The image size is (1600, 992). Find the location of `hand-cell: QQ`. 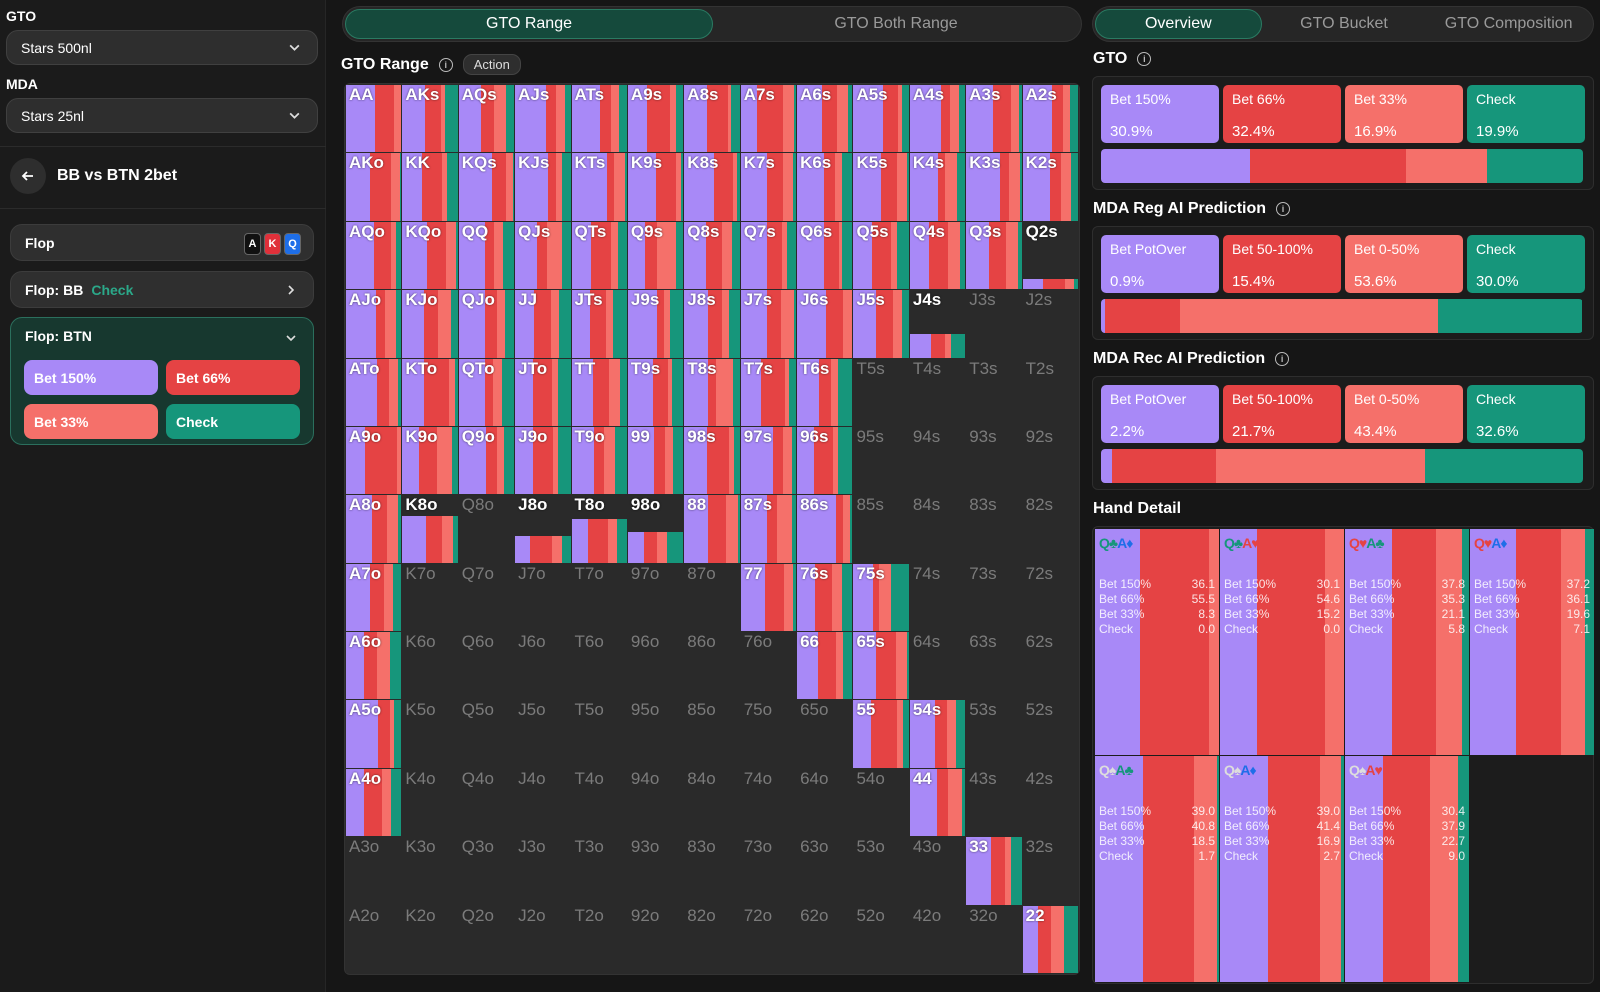

hand-cell: QQ is located at coordinates (486, 255).